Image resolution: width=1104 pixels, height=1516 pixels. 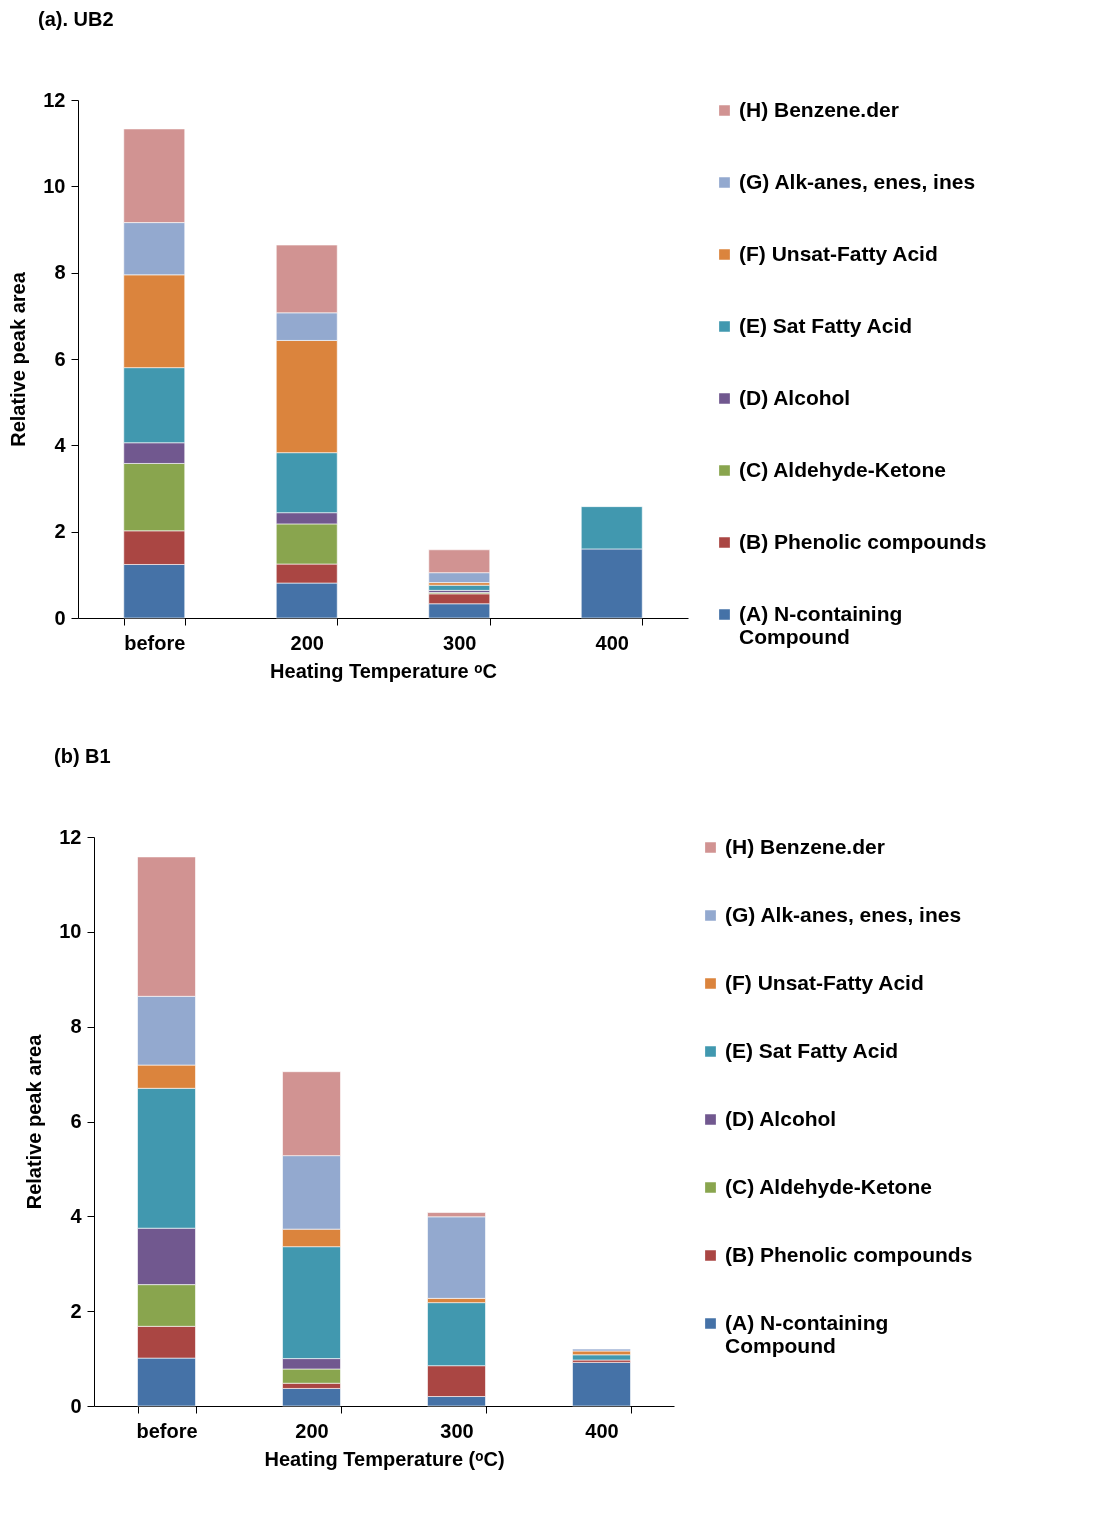 What do you see at coordinates (384, 1458) in the screenshot?
I see `x-axis-title: Heating Temperature (ᵒC)` at bounding box center [384, 1458].